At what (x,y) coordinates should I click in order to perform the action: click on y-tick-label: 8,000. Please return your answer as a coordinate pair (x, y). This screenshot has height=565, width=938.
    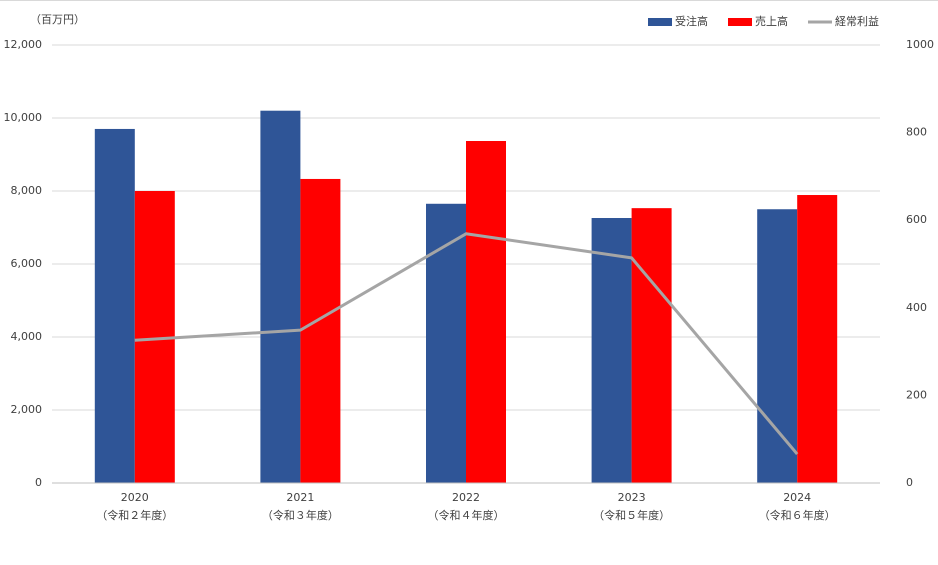
    Looking at the image, I should click on (27, 190).